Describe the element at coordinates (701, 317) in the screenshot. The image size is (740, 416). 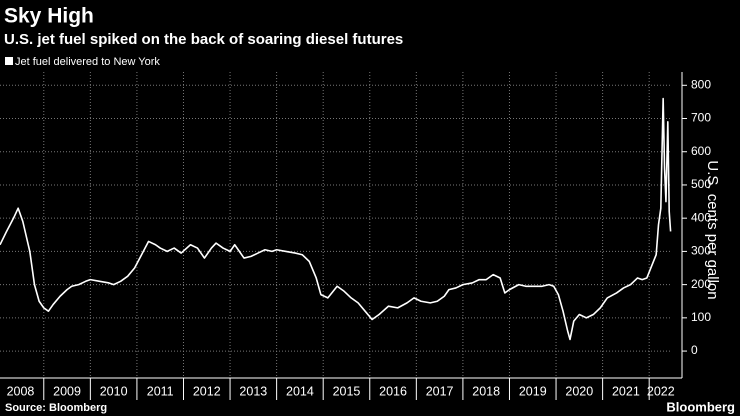
I see `y-tick-label: 100` at that location.